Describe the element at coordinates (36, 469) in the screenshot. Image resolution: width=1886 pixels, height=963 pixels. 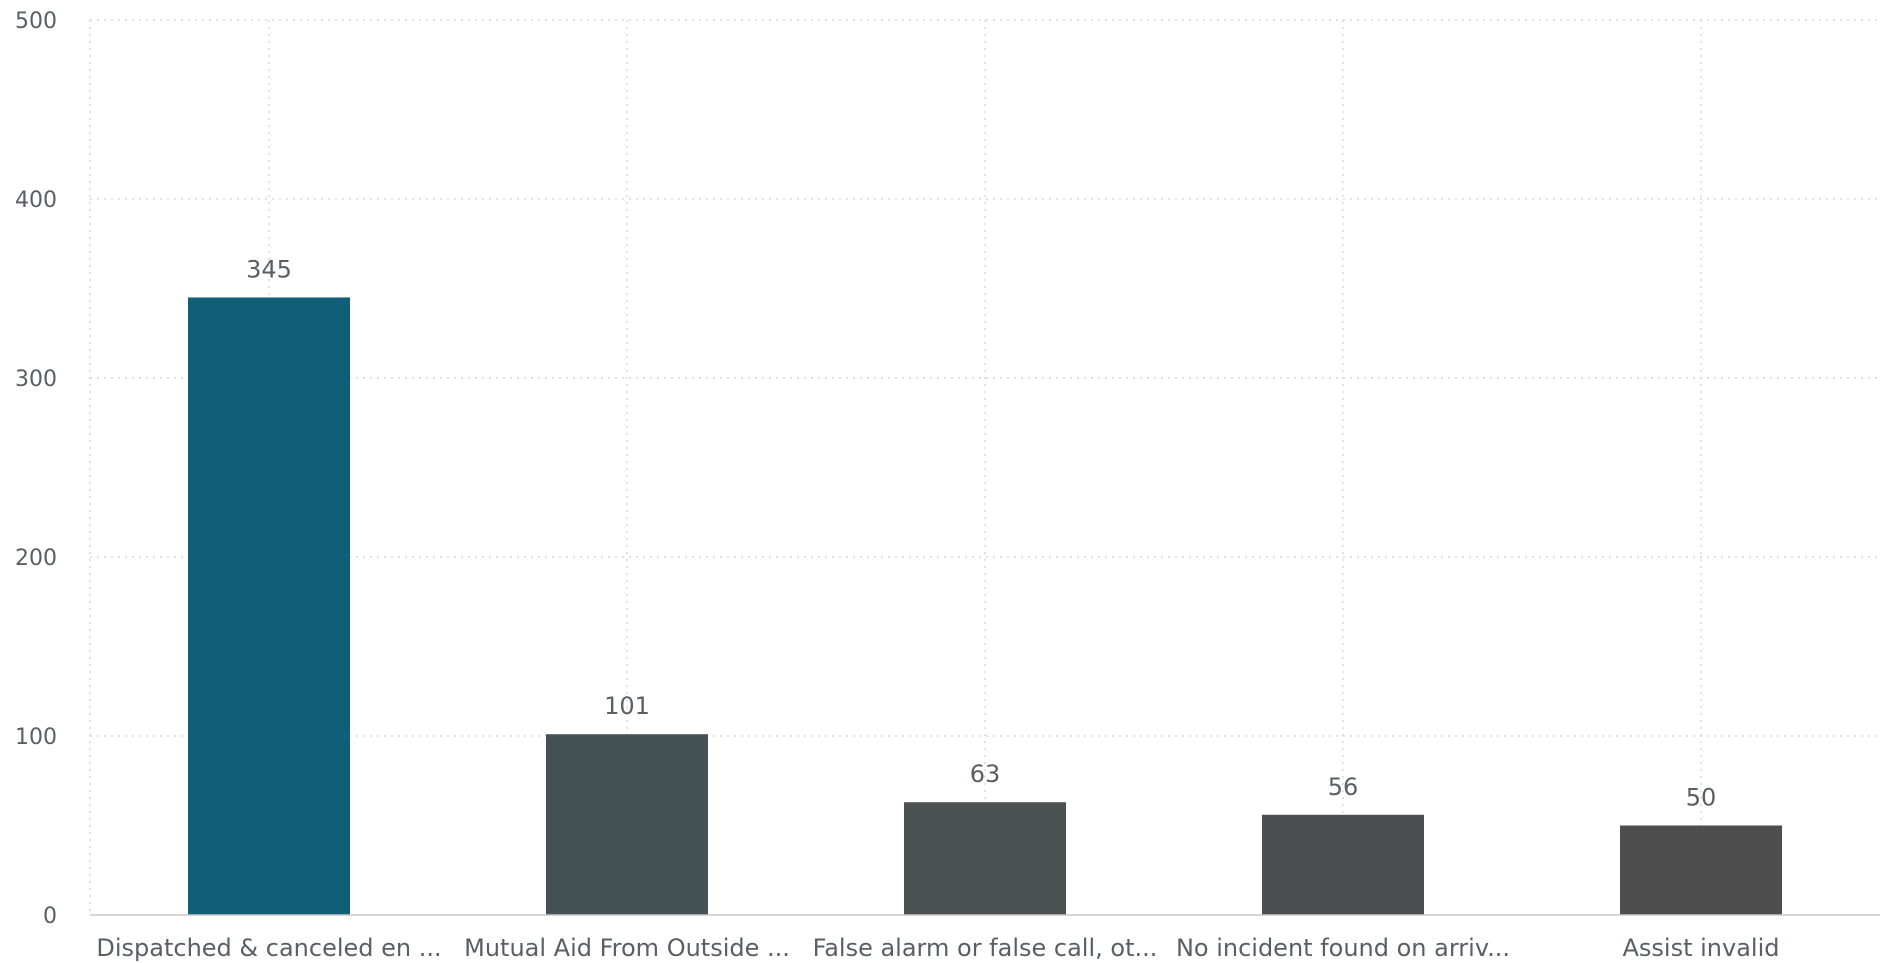
I see `y-axis-ticks: 0 100 200 300 400 500` at that location.